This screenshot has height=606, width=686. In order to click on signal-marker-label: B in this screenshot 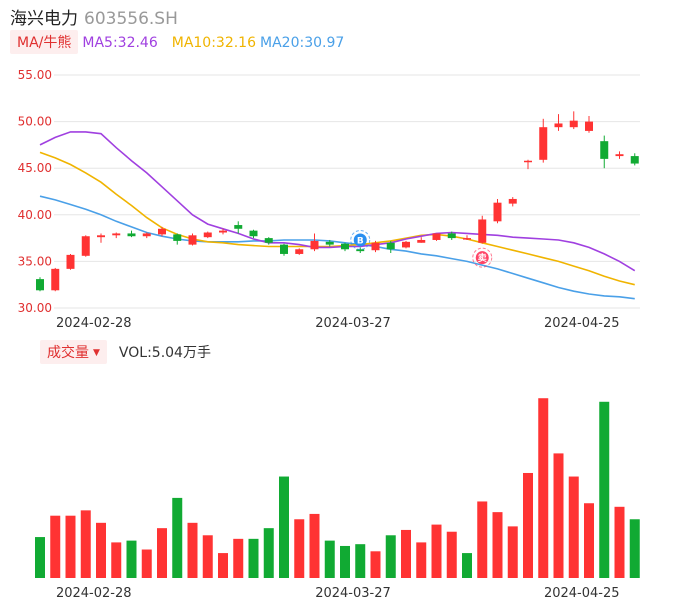, I will do `click(360, 241)`.